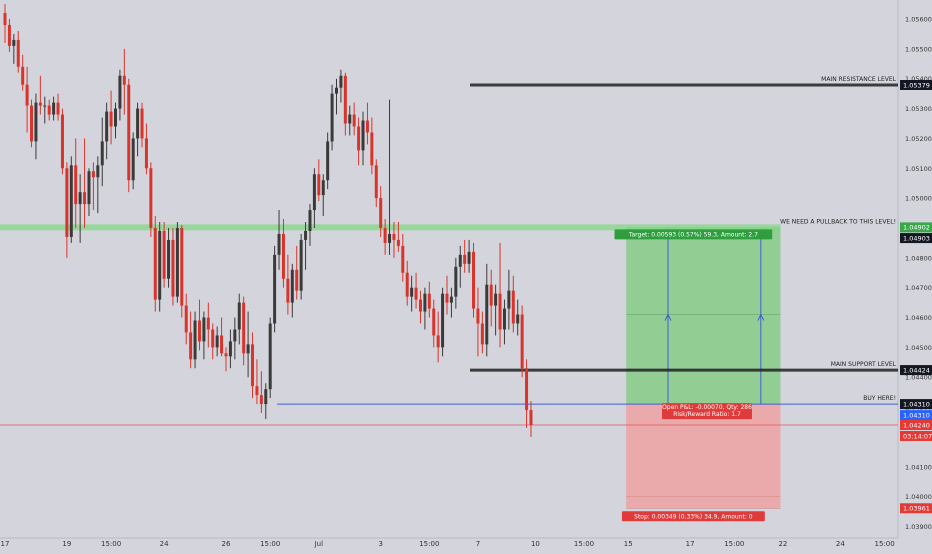 The image size is (932, 554). Describe the element at coordinates (226, 544) in the screenshot. I see `time-tick-label: 26` at that location.